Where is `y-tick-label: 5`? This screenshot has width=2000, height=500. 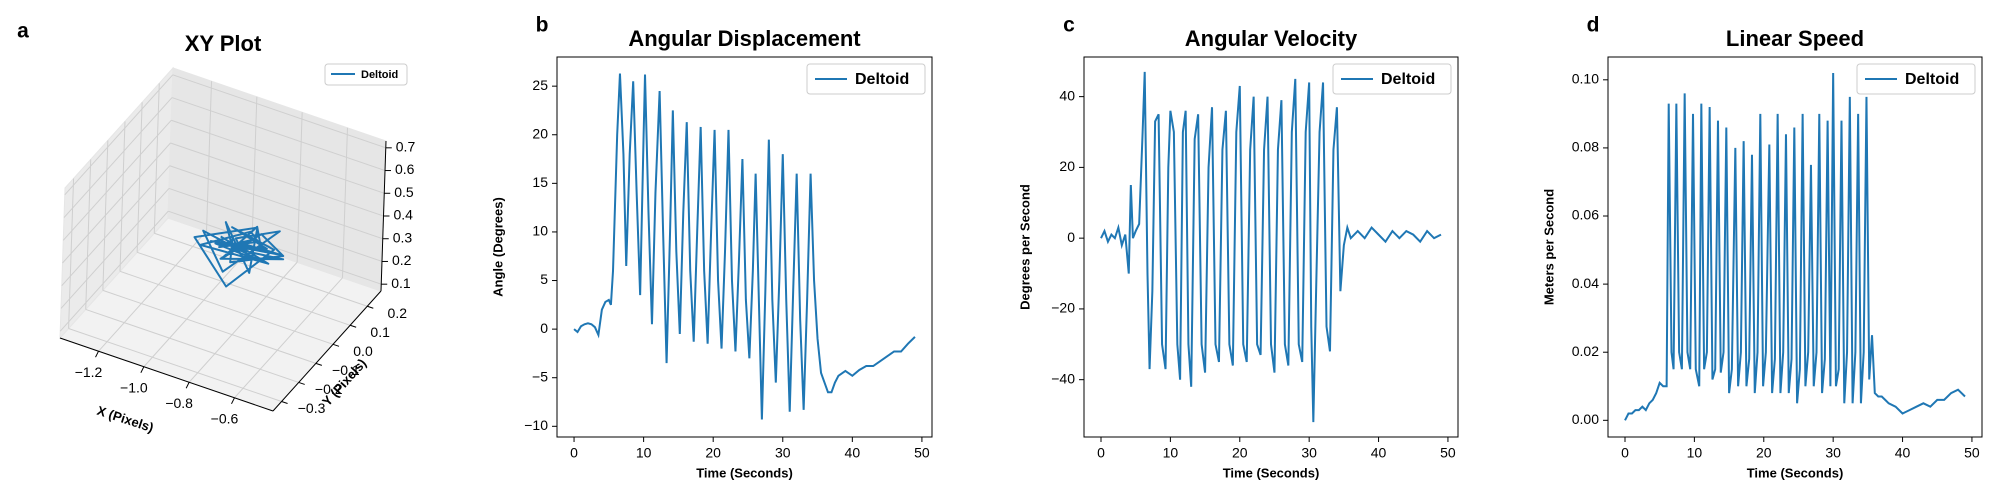
y-tick-label: 5 is located at coordinates (544, 279).